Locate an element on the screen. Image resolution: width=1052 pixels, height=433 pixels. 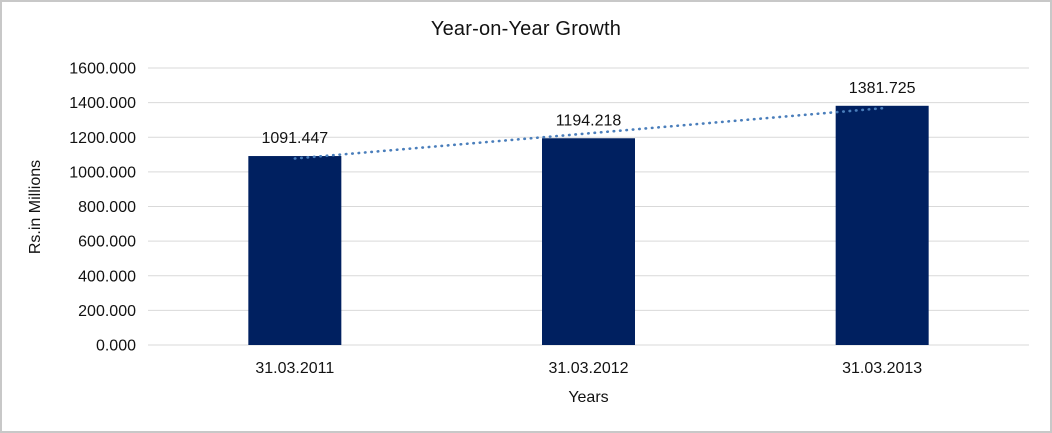
x-tick-label: 31.03.2012 is located at coordinates (588, 368).